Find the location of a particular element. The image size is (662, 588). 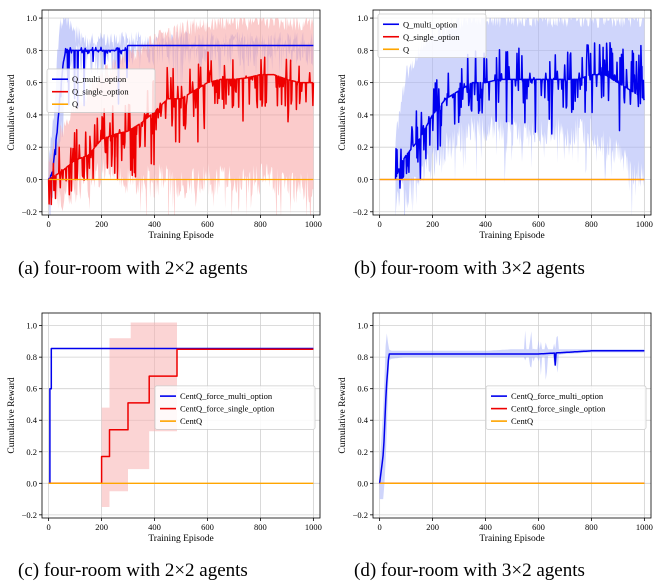

legend-label-q-single-option: Q_single_option is located at coordinates (431, 37).